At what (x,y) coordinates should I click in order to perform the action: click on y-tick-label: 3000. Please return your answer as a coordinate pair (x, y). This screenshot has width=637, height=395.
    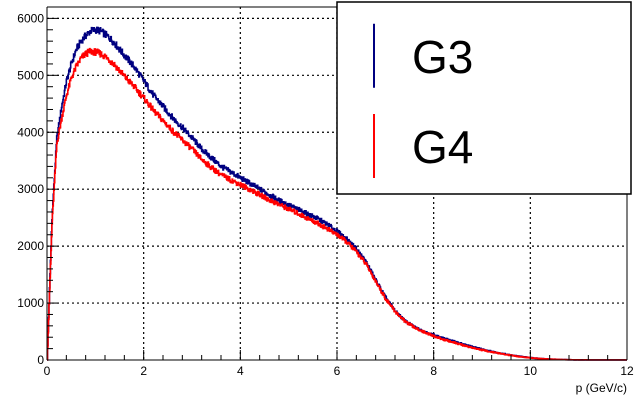
    Looking at the image, I should click on (30, 189).